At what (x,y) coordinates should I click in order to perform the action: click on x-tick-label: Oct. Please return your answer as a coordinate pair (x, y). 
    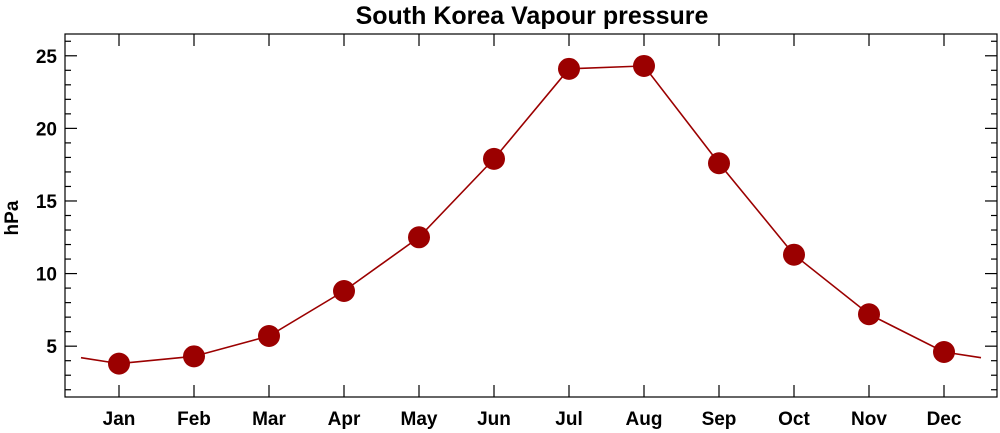
    Looking at the image, I should click on (794, 419).